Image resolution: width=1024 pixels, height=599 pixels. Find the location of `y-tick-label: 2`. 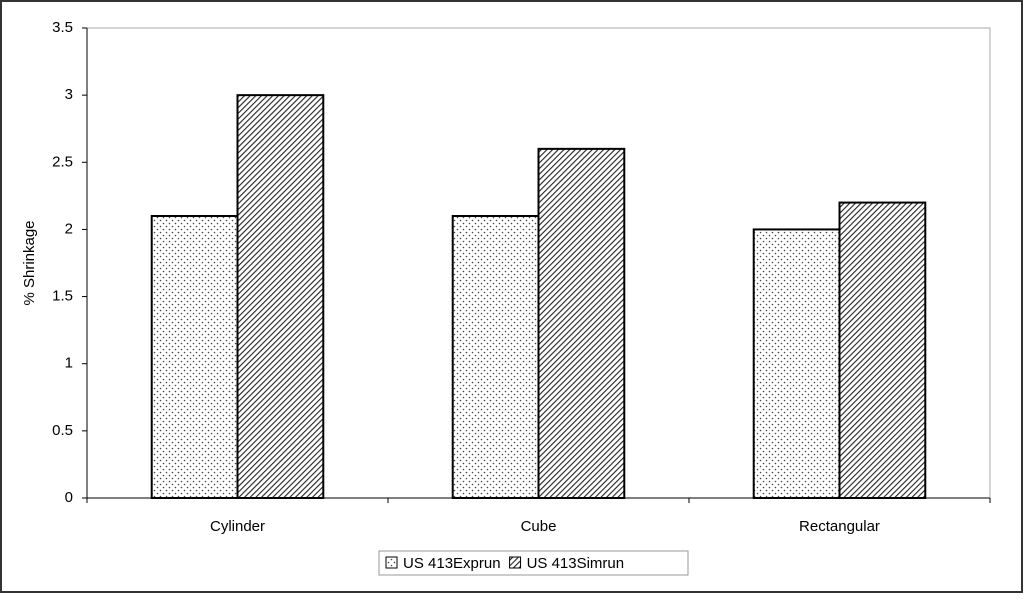

y-tick-label: 2 is located at coordinates (69, 228).